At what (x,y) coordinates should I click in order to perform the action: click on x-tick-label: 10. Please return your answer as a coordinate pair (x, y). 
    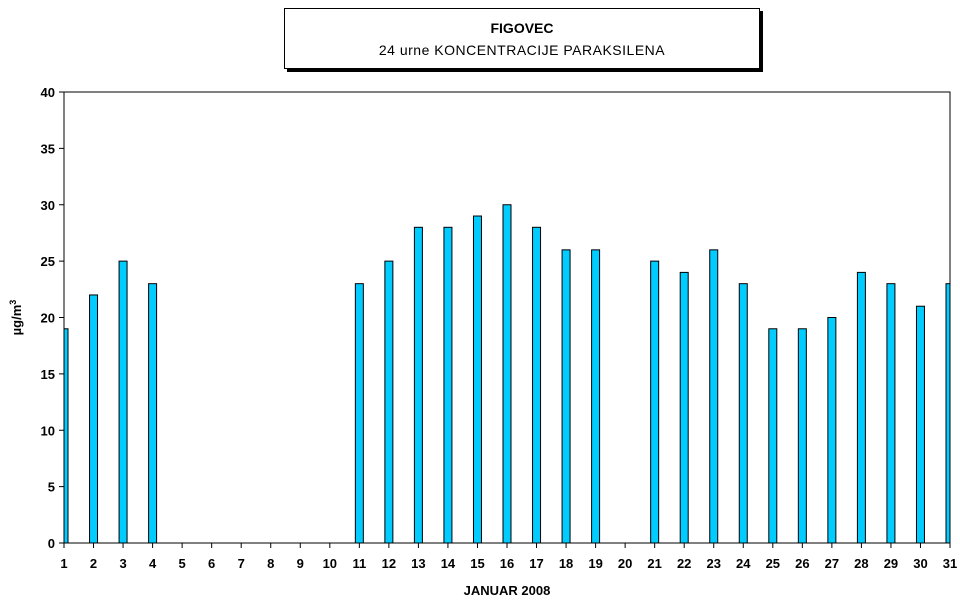
    Looking at the image, I should click on (330, 563).